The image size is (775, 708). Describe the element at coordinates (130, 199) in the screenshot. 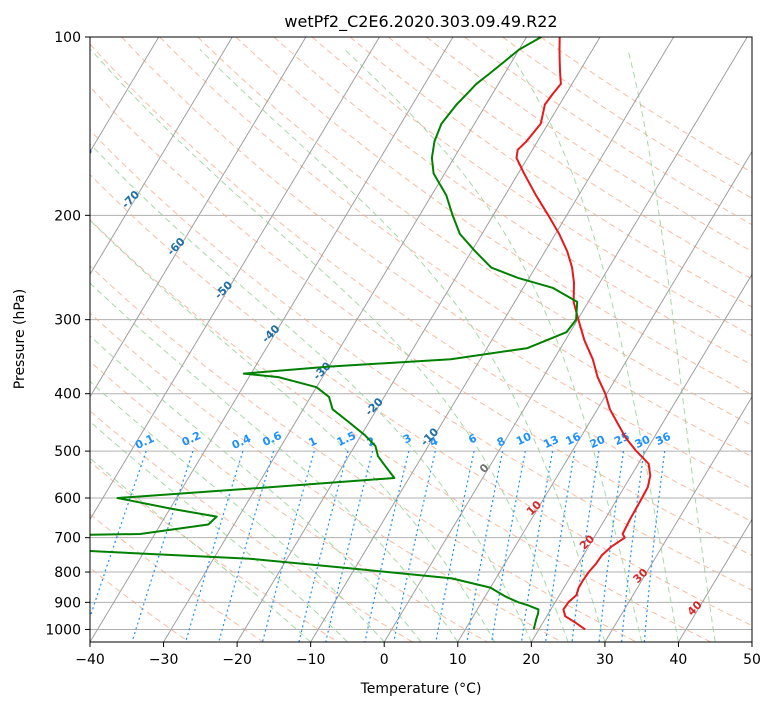

I see `isotherm-label: -70` at that location.